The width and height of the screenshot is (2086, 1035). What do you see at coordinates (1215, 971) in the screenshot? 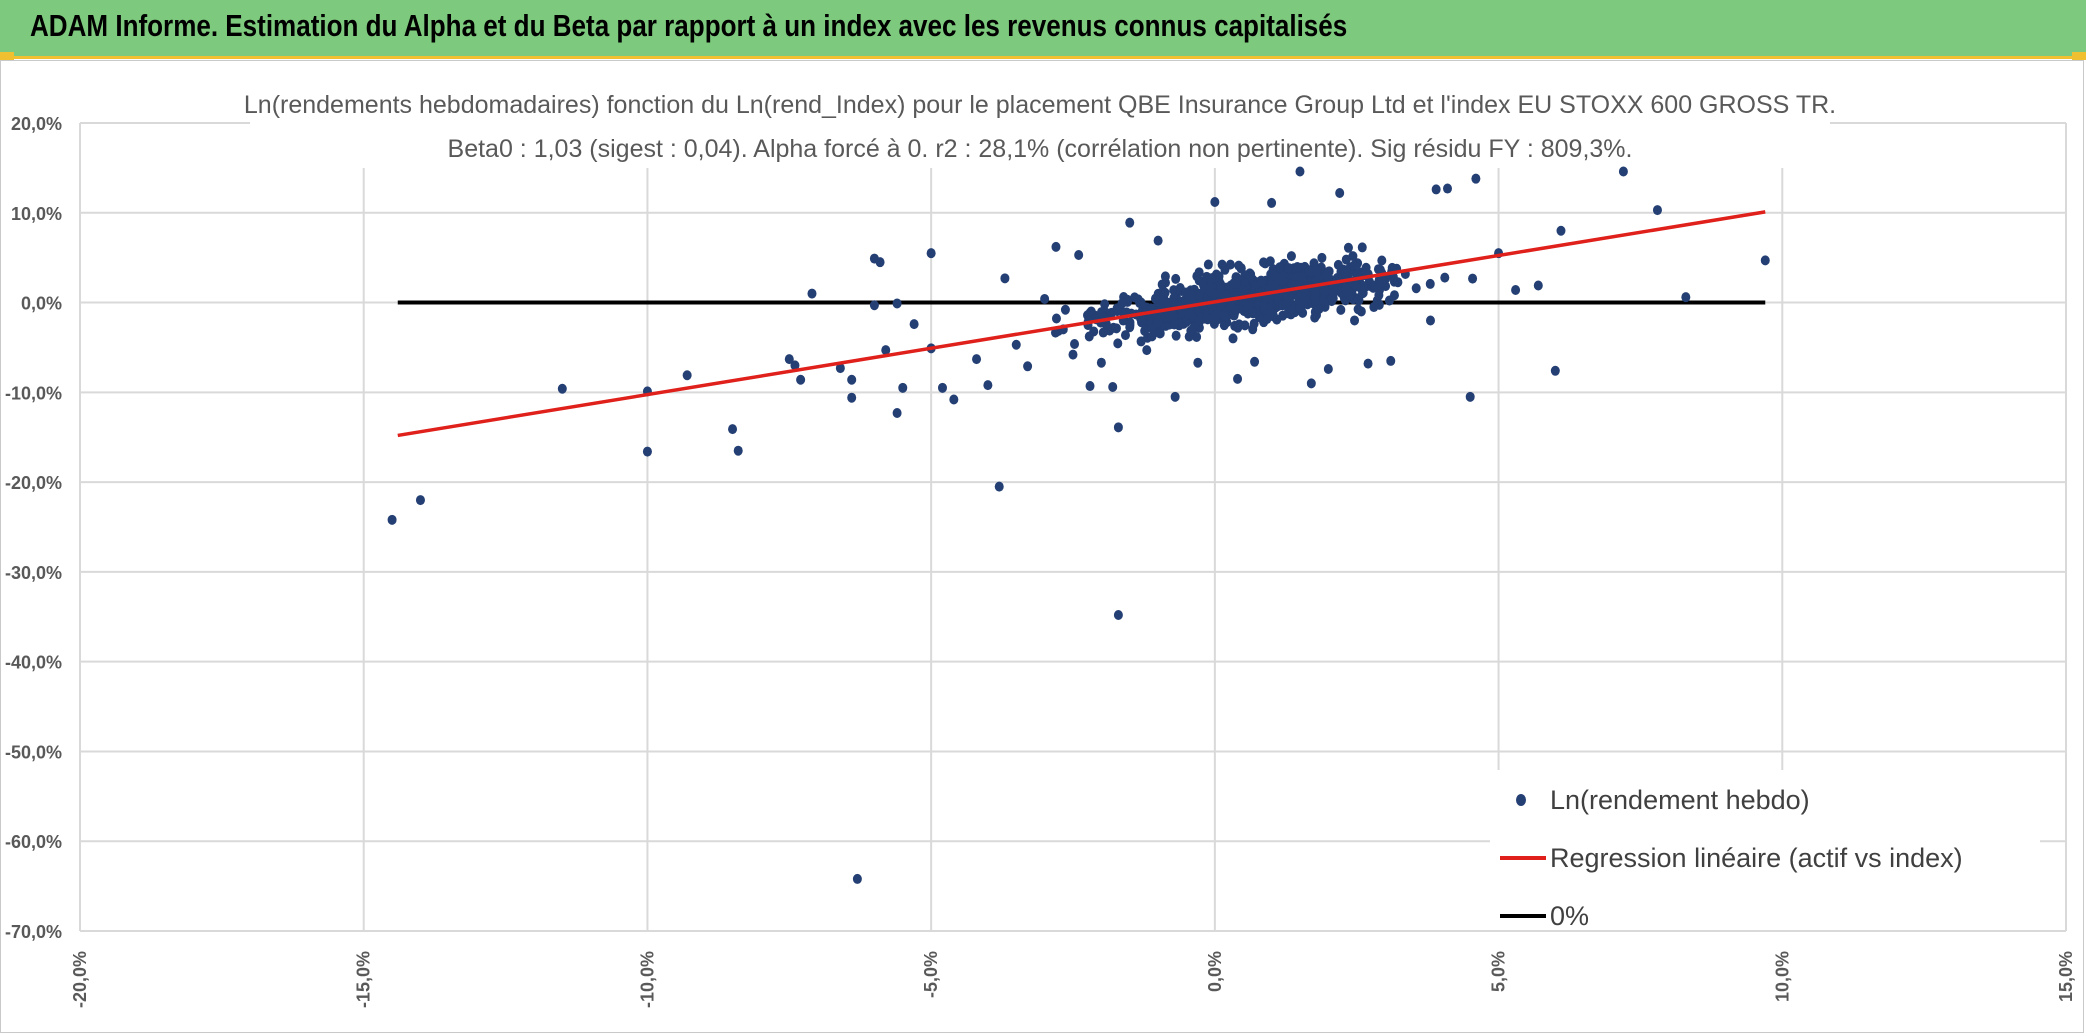
I see `x-tick-label: 0,0%` at bounding box center [1215, 971].